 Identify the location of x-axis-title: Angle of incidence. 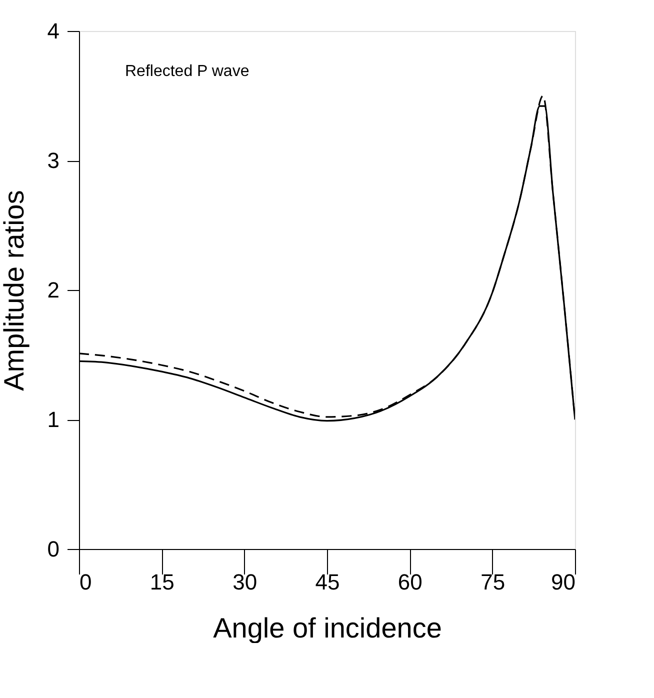
(327, 628).